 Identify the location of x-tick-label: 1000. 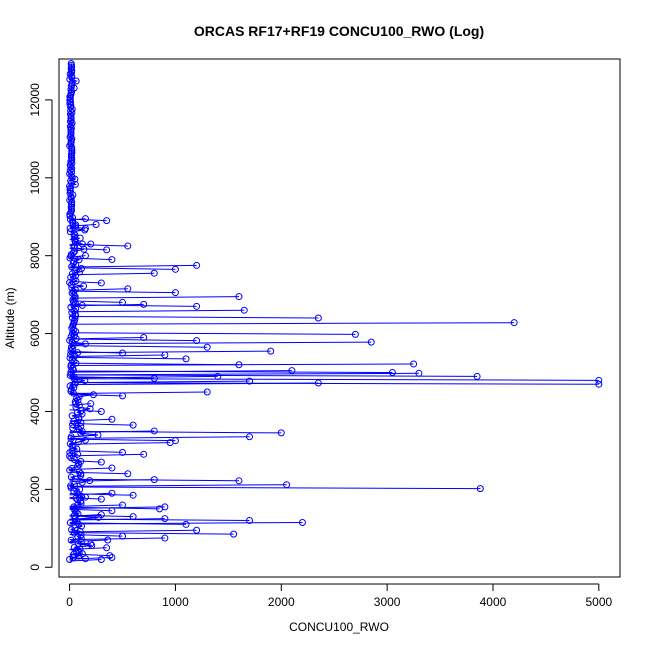
(175, 602).